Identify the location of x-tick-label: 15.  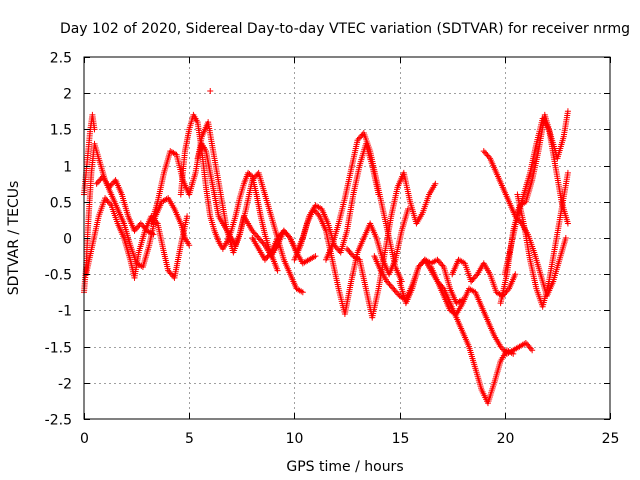
(401, 439).